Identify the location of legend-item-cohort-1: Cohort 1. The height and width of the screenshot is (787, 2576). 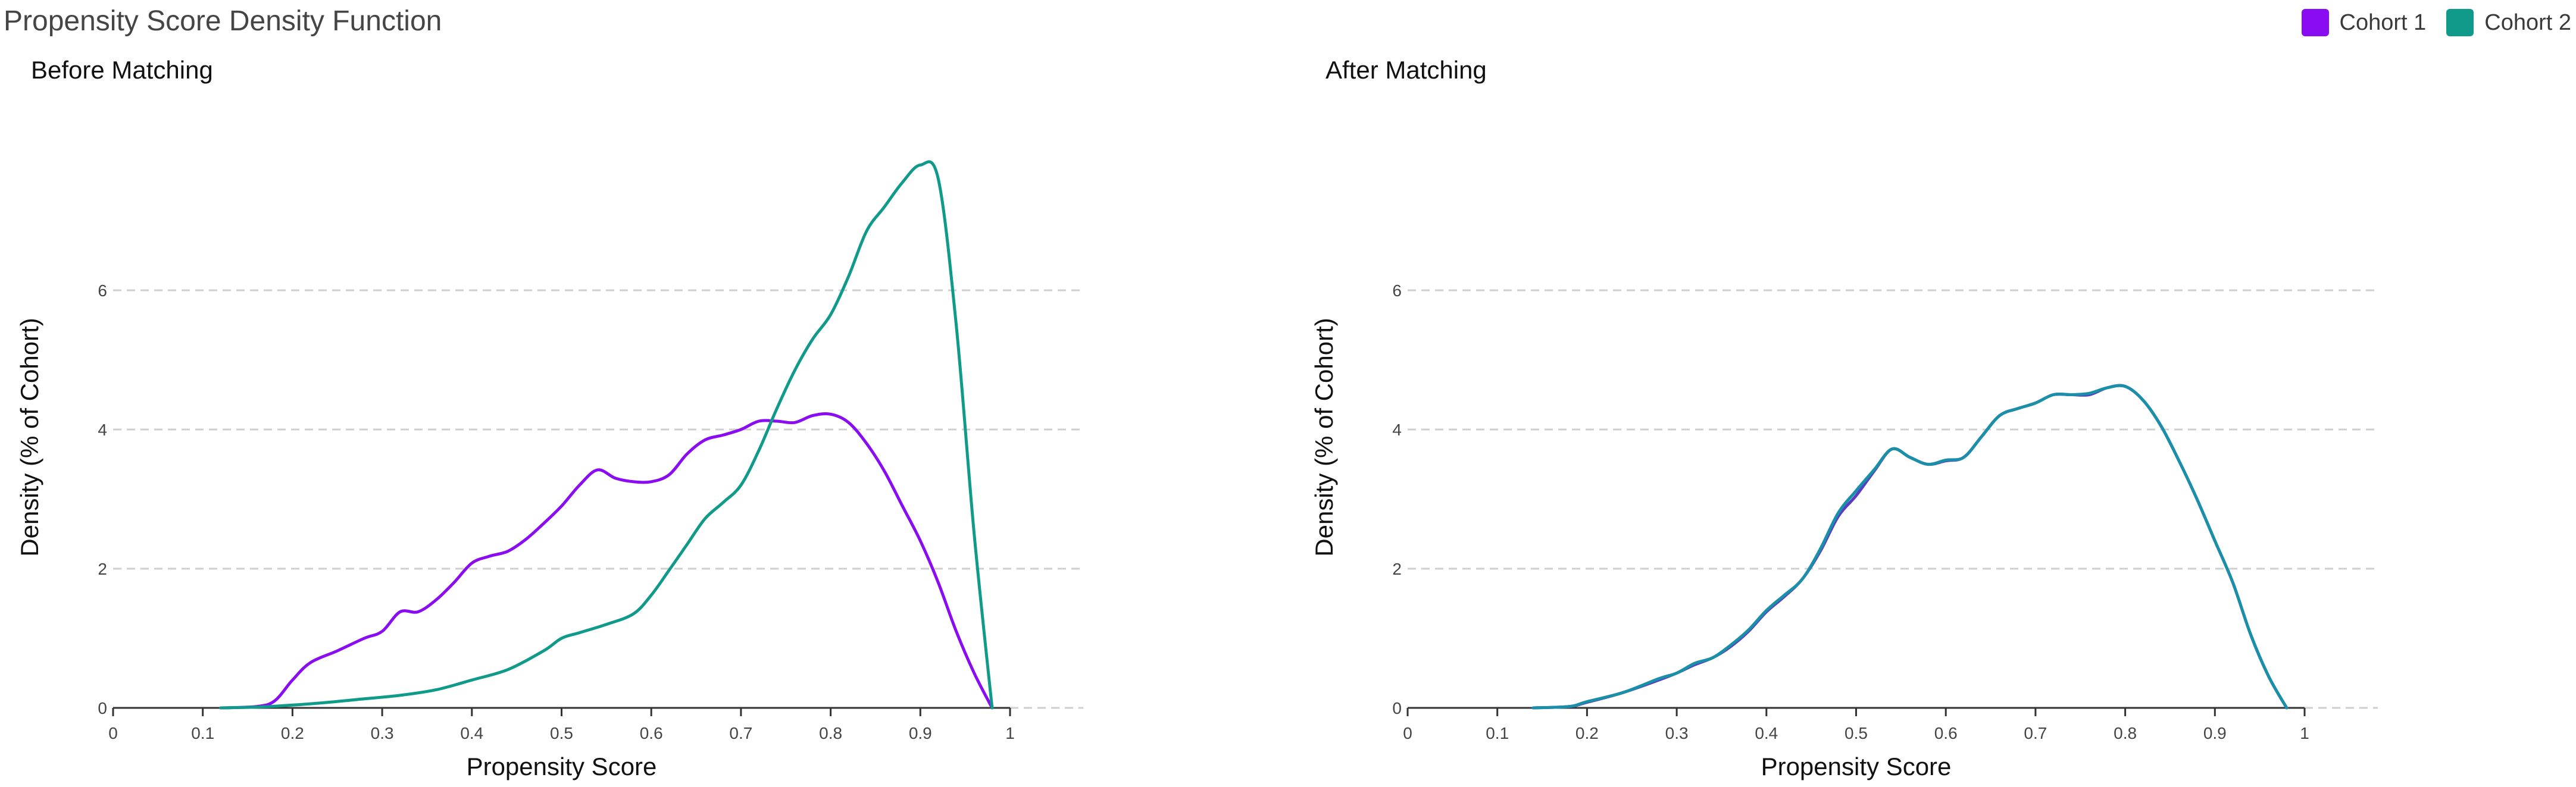
(2364, 22).